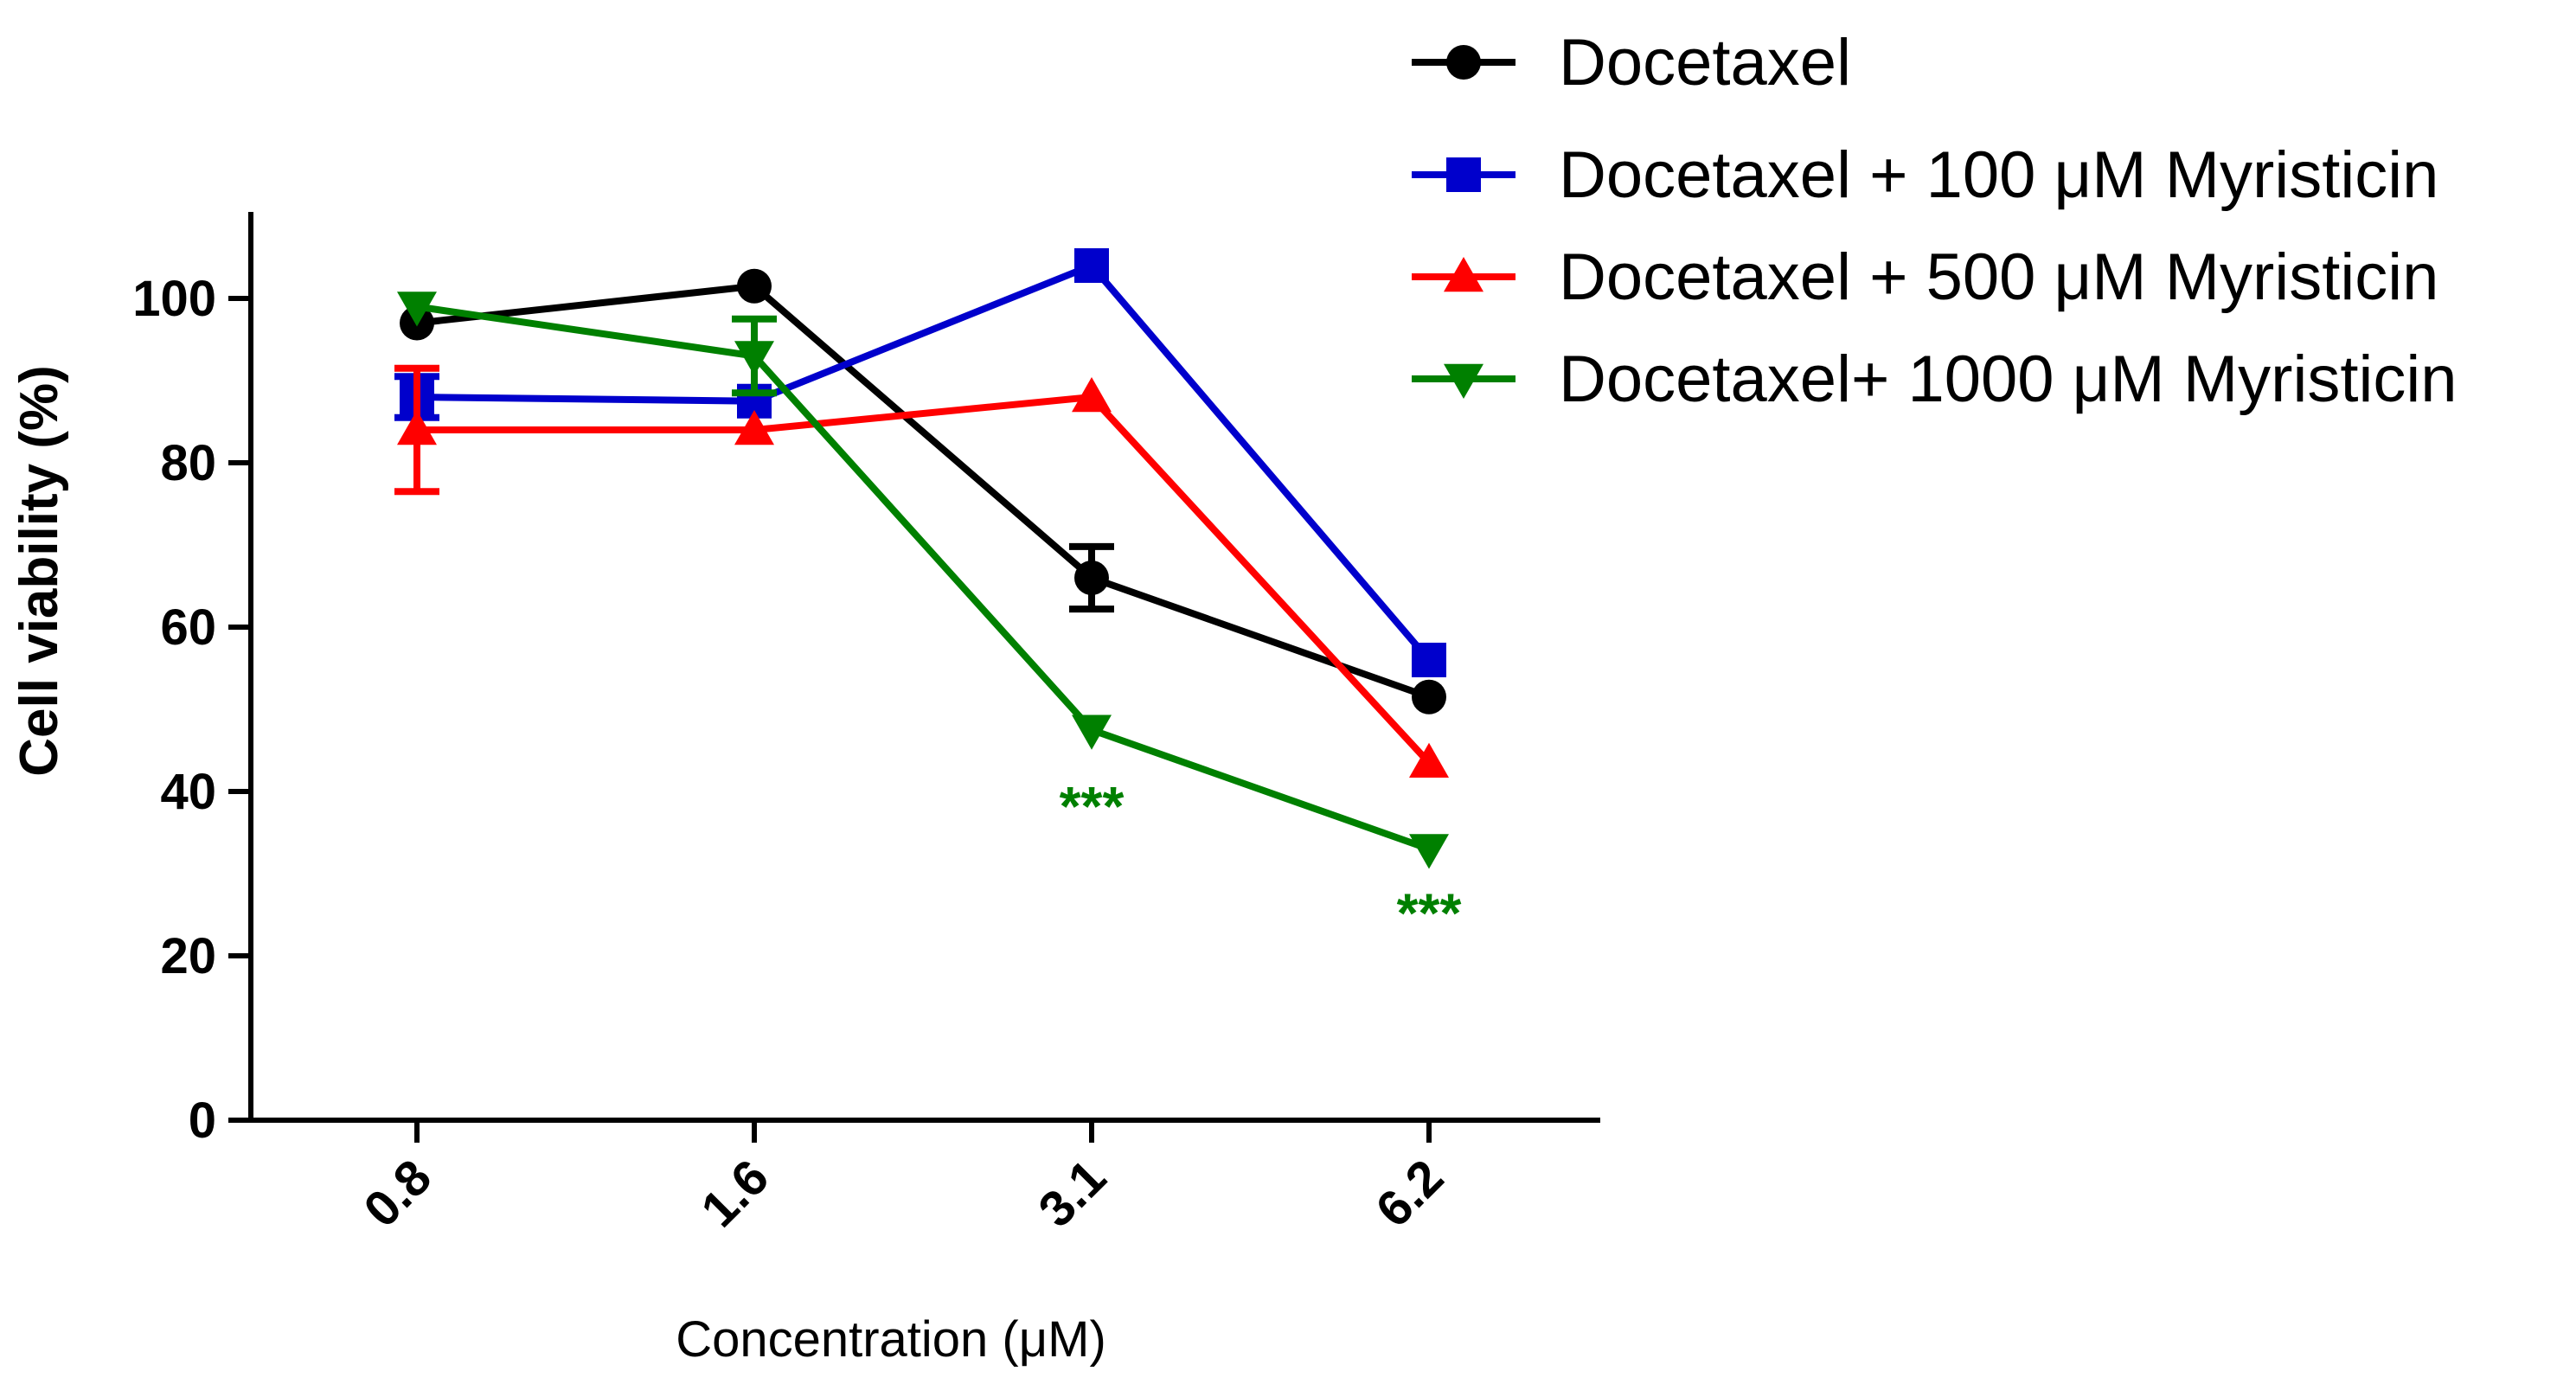 The image size is (2576, 1384). I want to click on legend-entry: Docetaxel, so click(1631, 62).